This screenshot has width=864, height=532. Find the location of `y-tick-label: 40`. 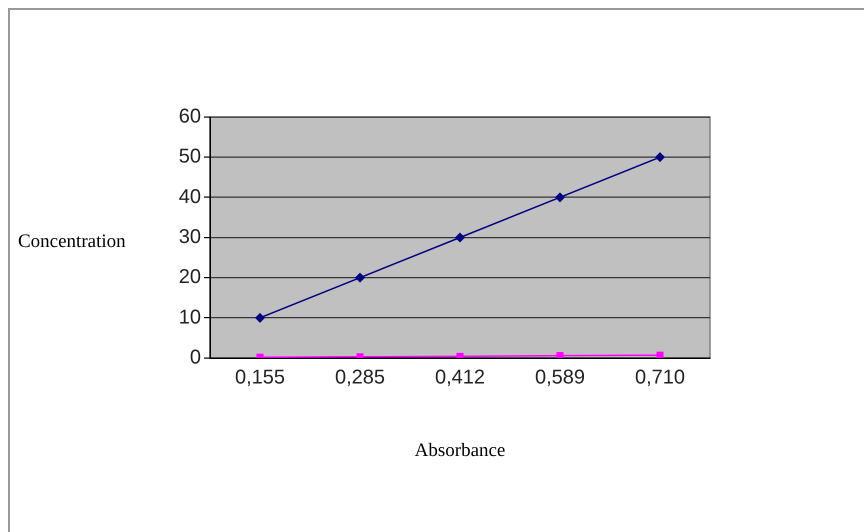

y-tick-label: 40 is located at coordinates (189, 197).